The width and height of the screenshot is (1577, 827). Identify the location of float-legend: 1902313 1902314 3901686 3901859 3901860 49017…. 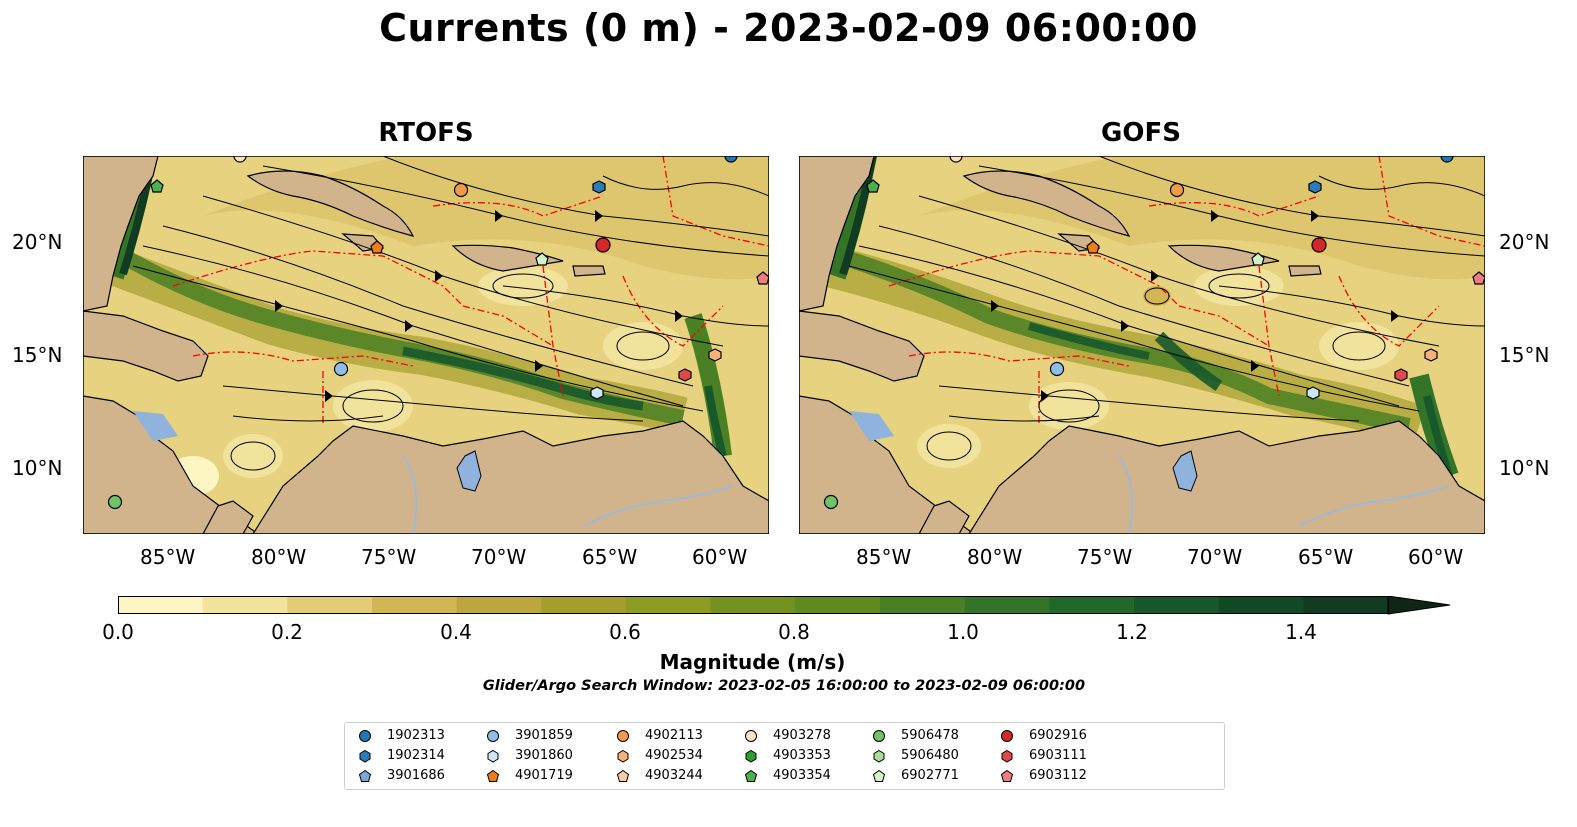
(784, 756).